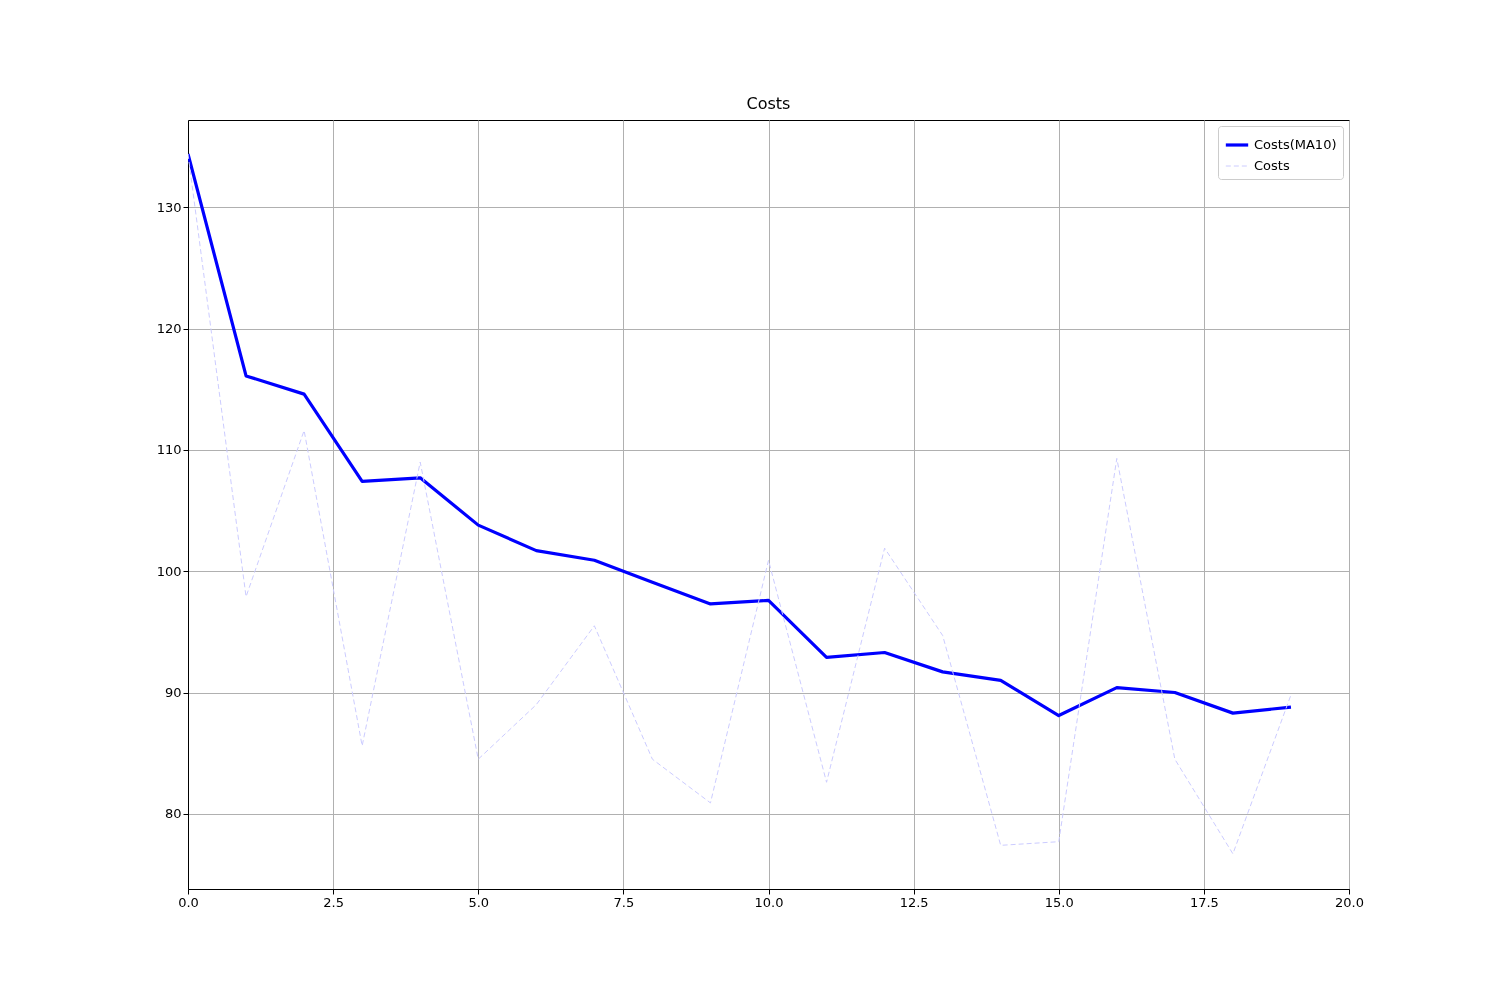 The image size is (1500, 1000). What do you see at coordinates (188, 902) in the screenshot?
I see `x-tick-label: 0.0` at bounding box center [188, 902].